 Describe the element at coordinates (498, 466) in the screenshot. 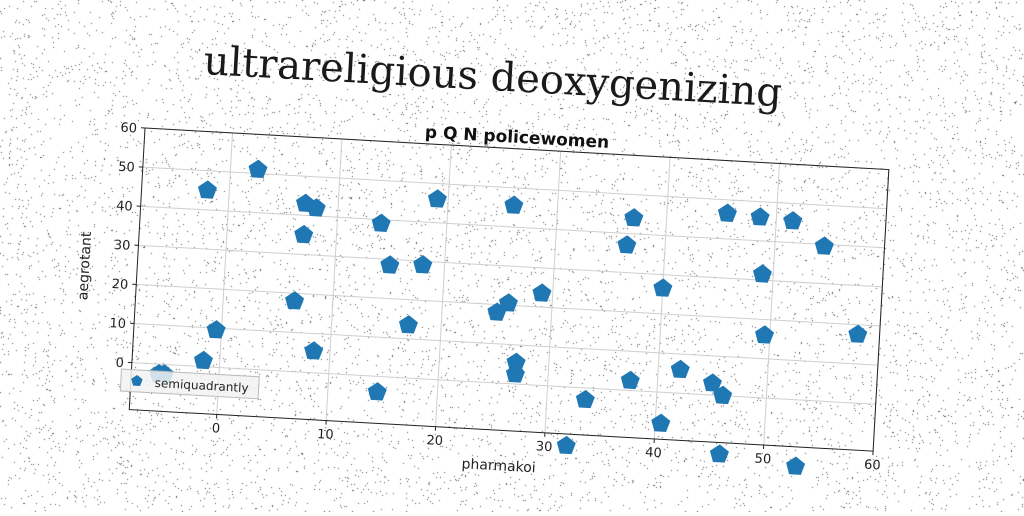

I see `x-axis-label: pharmakoi` at that location.